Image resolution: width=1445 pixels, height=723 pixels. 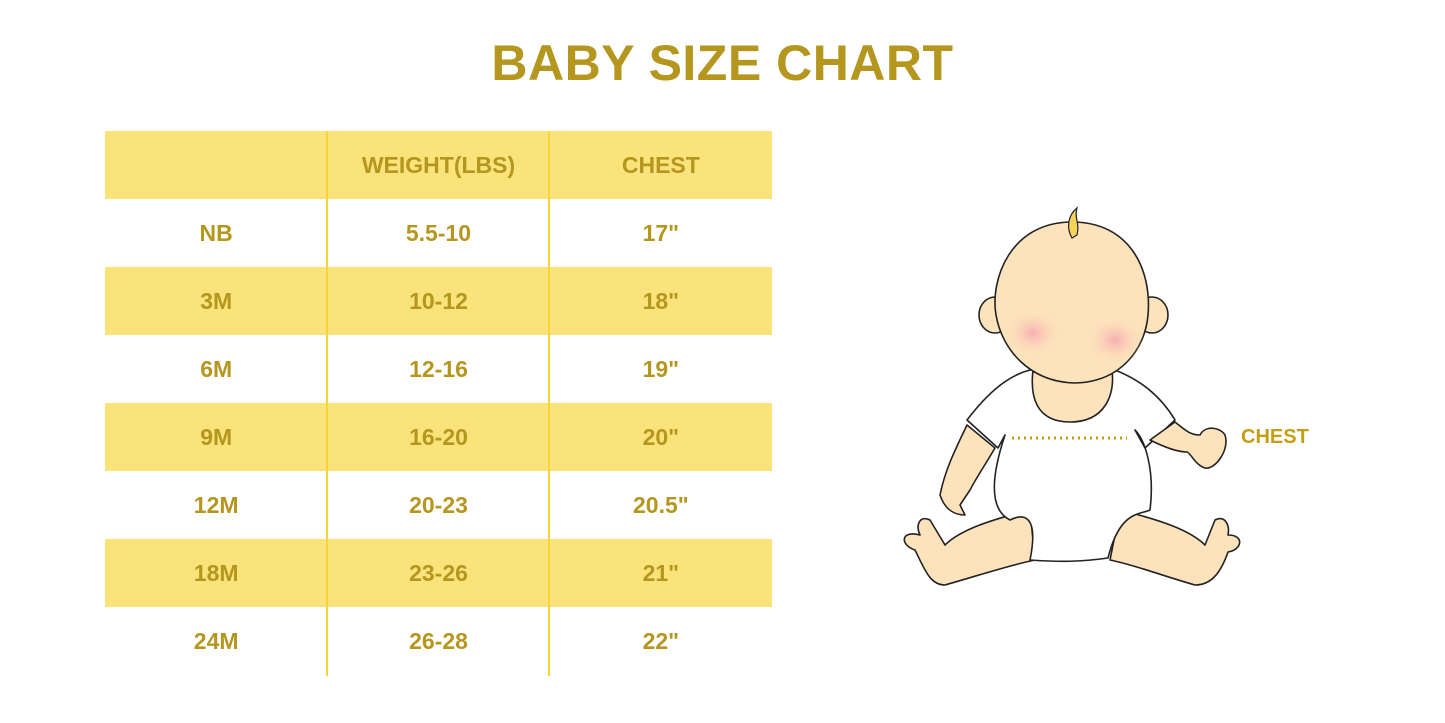 What do you see at coordinates (1275, 437) in the screenshot?
I see `chest-label: CHEST` at bounding box center [1275, 437].